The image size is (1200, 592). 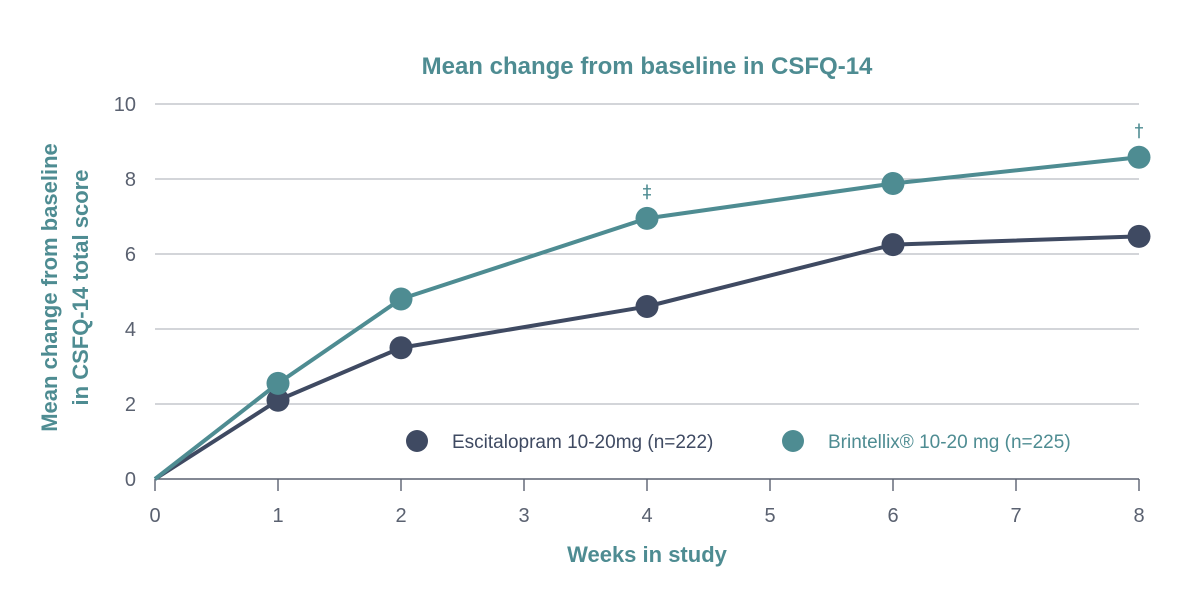 What do you see at coordinates (582, 442) in the screenshot?
I see `legend-label: Escitalopram 10-20mg (n=222)` at bounding box center [582, 442].